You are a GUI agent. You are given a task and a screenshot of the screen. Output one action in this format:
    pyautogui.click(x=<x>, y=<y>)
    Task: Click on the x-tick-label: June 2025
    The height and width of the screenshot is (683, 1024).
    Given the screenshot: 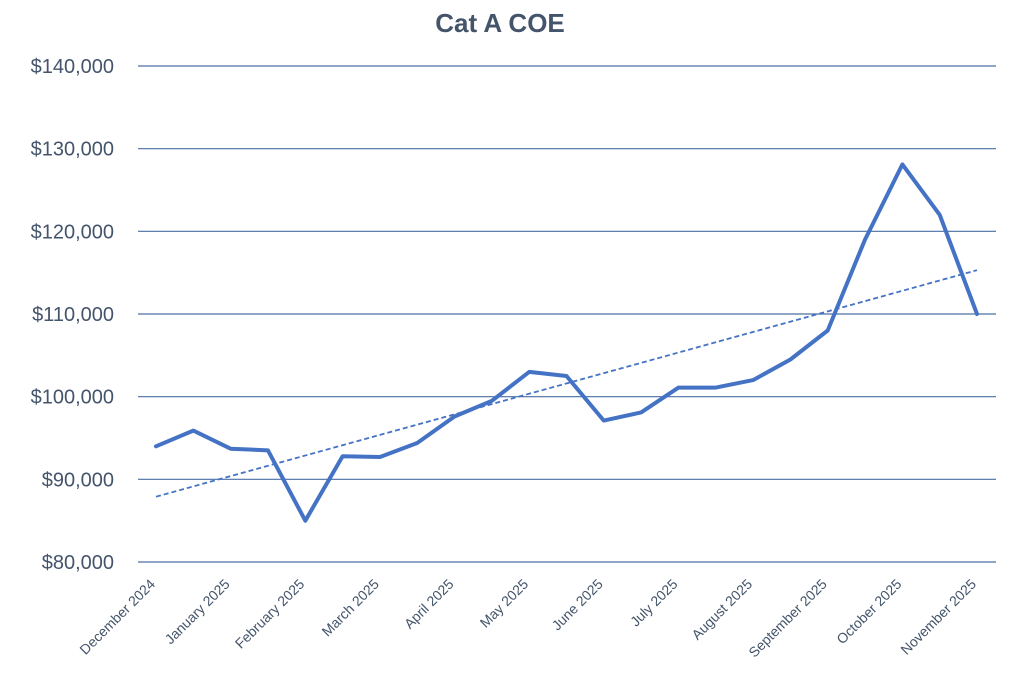 What is the action you would take?
    pyautogui.click(x=577, y=605)
    